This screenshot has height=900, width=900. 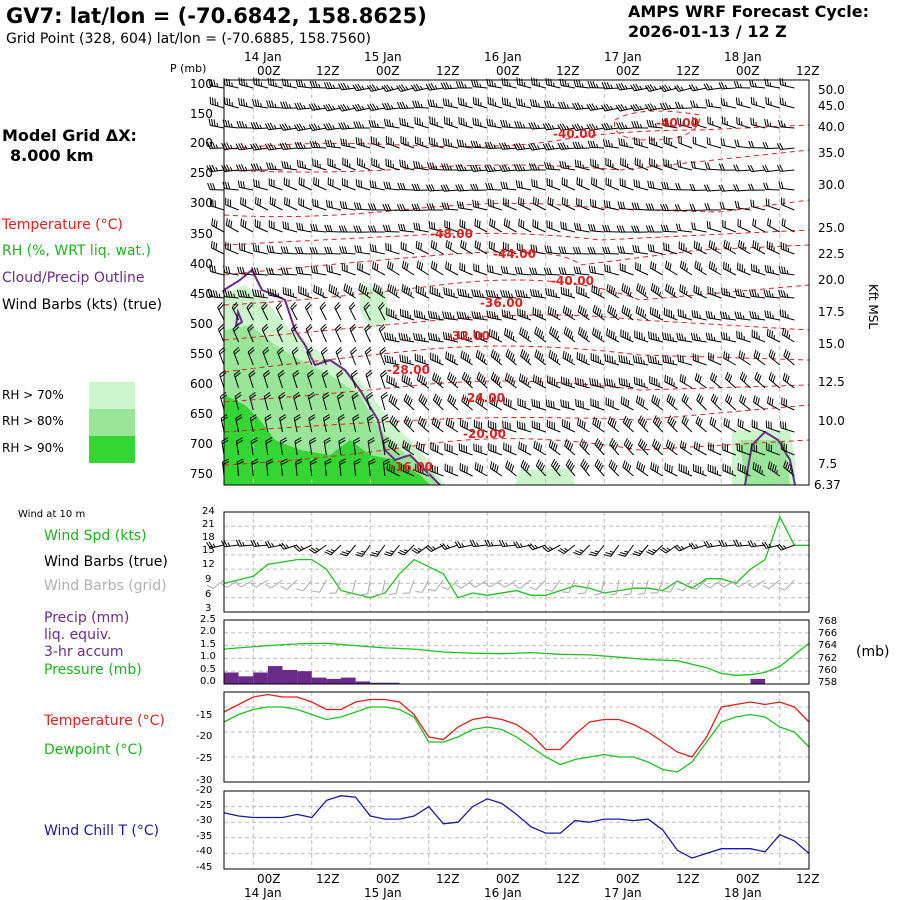 What do you see at coordinates (508, 71) in the screenshot?
I see `top-hour-label: 00Z` at bounding box center [508, 71].